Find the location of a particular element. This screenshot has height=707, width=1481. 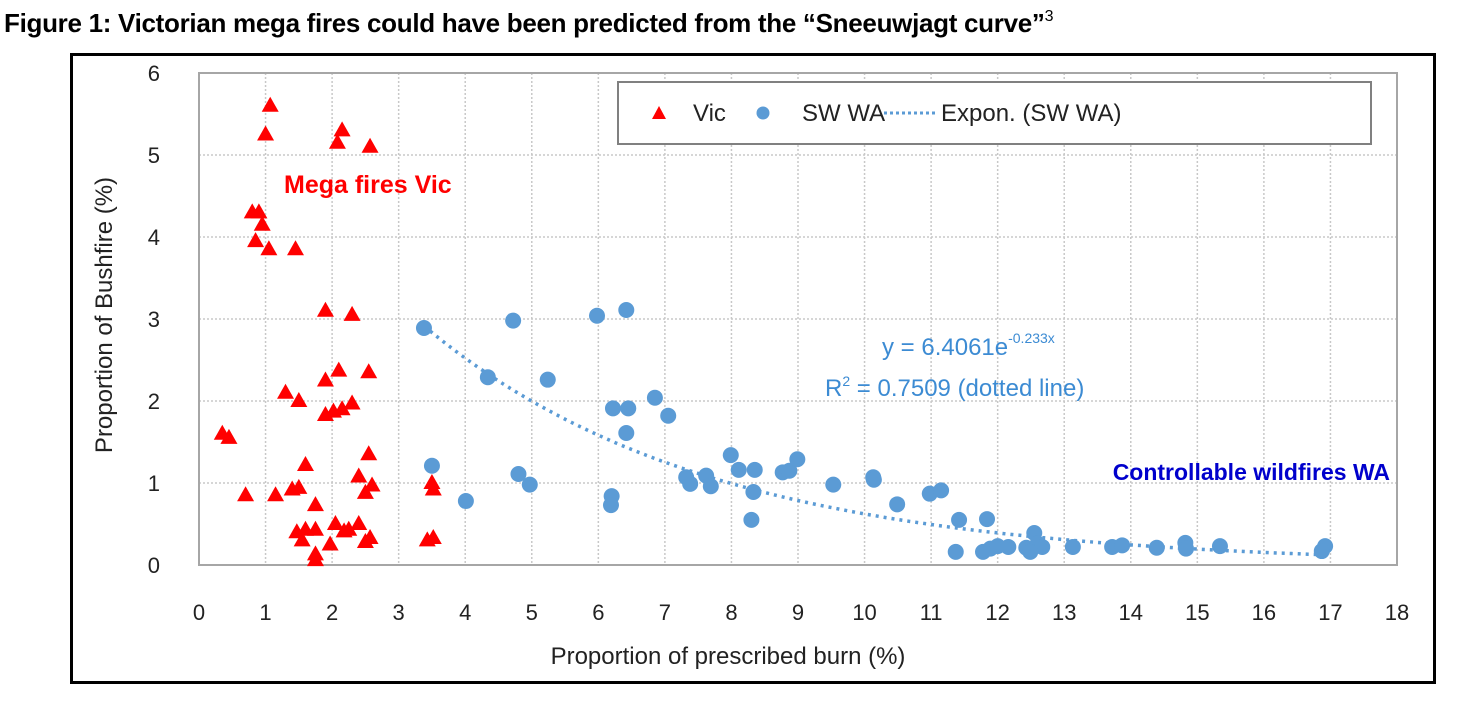

x-tick-label: 15 is located at coordinates (1197, 612).